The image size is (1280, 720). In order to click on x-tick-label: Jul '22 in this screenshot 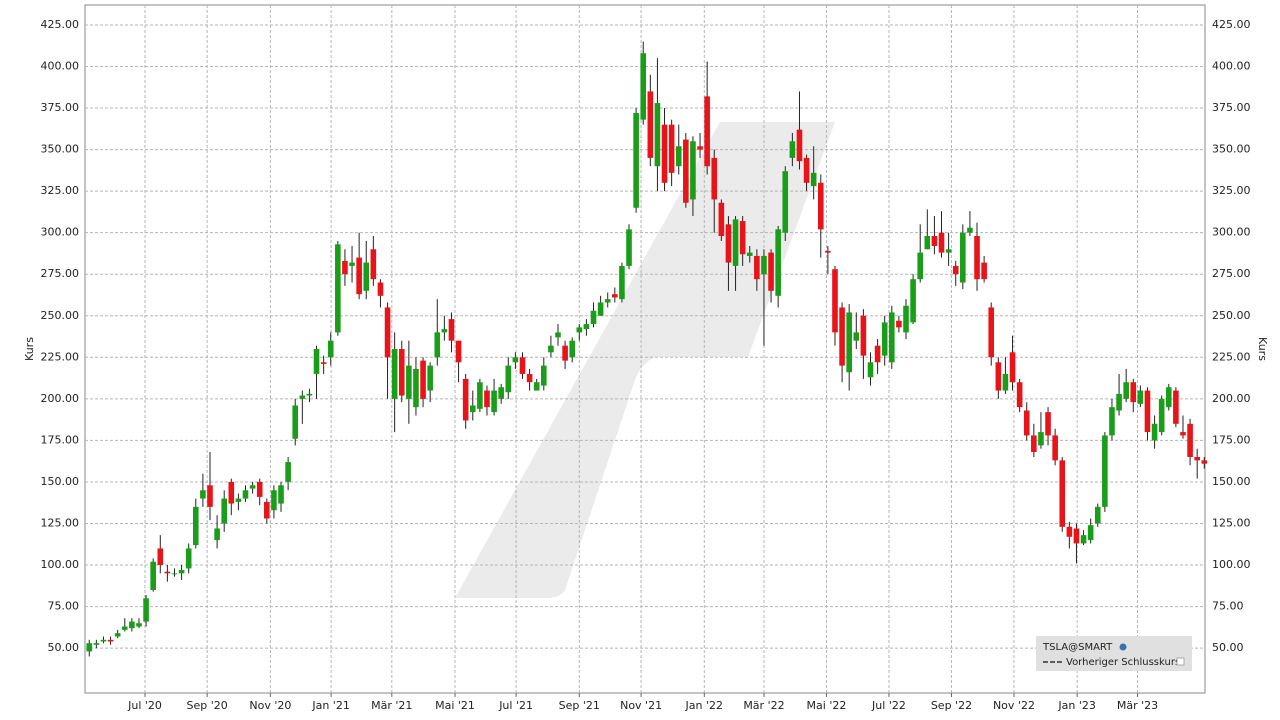, I will do `click(888, 705)`.